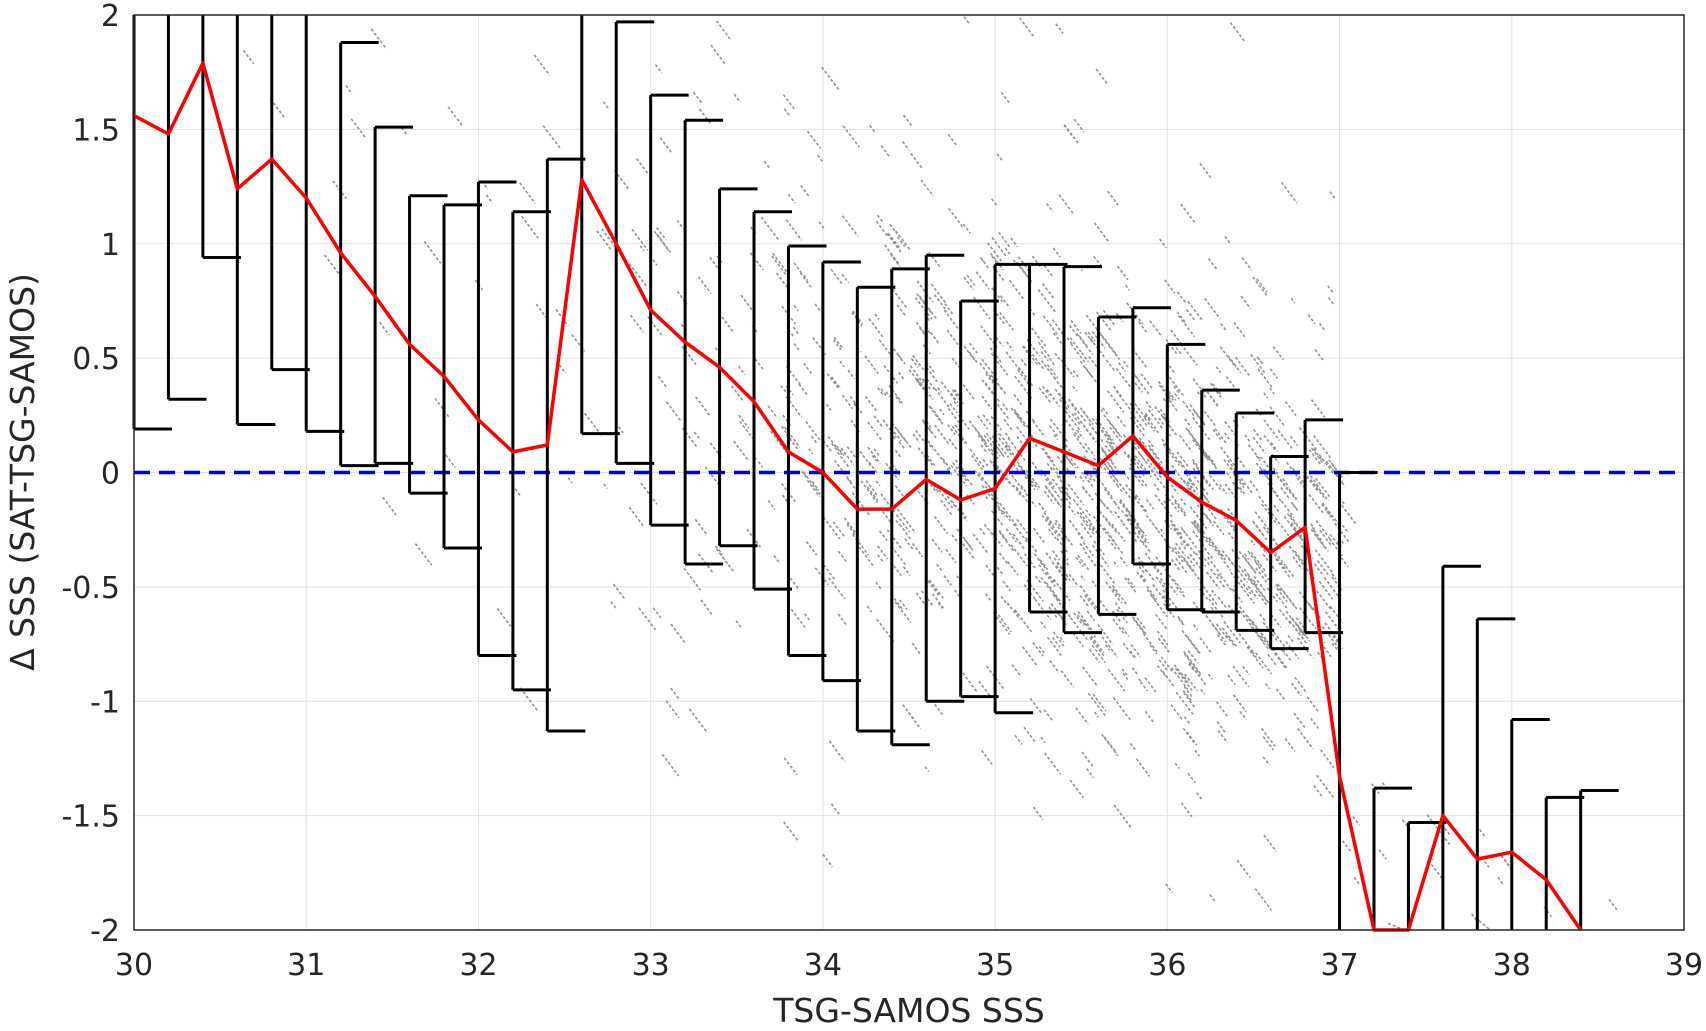 The height and width of the screenshot is (1031, 1706). What do you see at coordinates (90, 817) in the screenshot?
I see `y-tick-label: -1.5` at bounding box center [90, 817].